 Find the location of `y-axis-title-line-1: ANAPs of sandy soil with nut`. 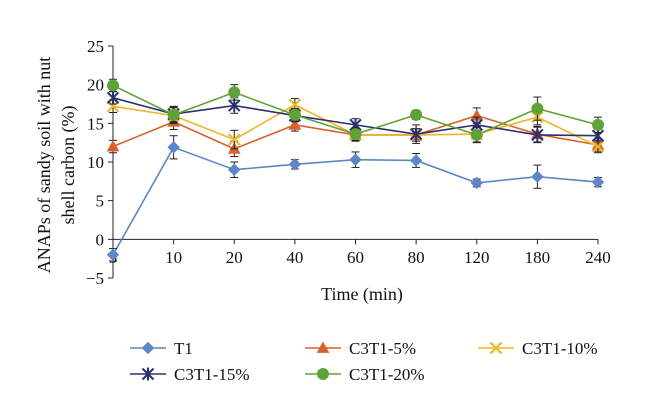

y-axis-title-line-1: ANAPs of sandy soil with nut is located at coordinates (44, 165).